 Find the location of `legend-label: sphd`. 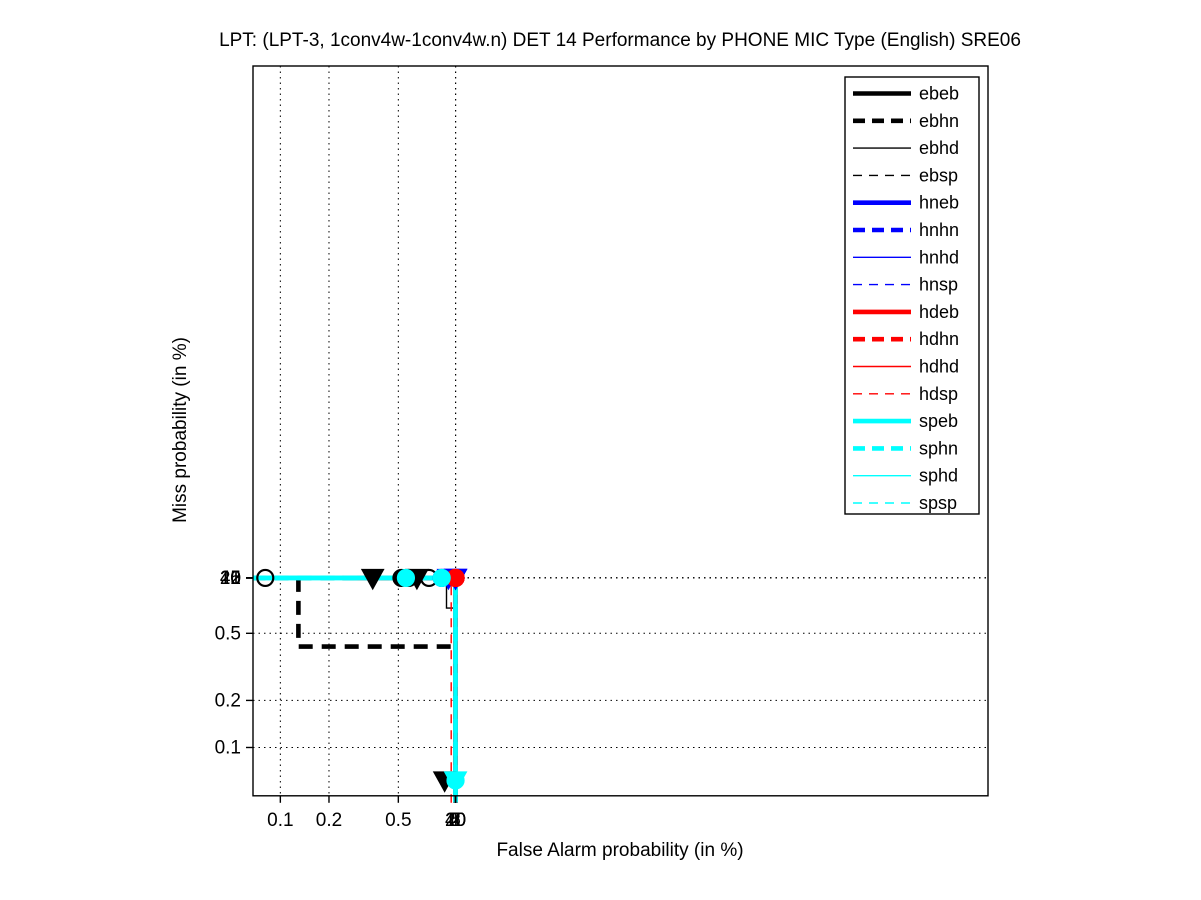

legend-label: sphd is located at coordinates (938, 476).